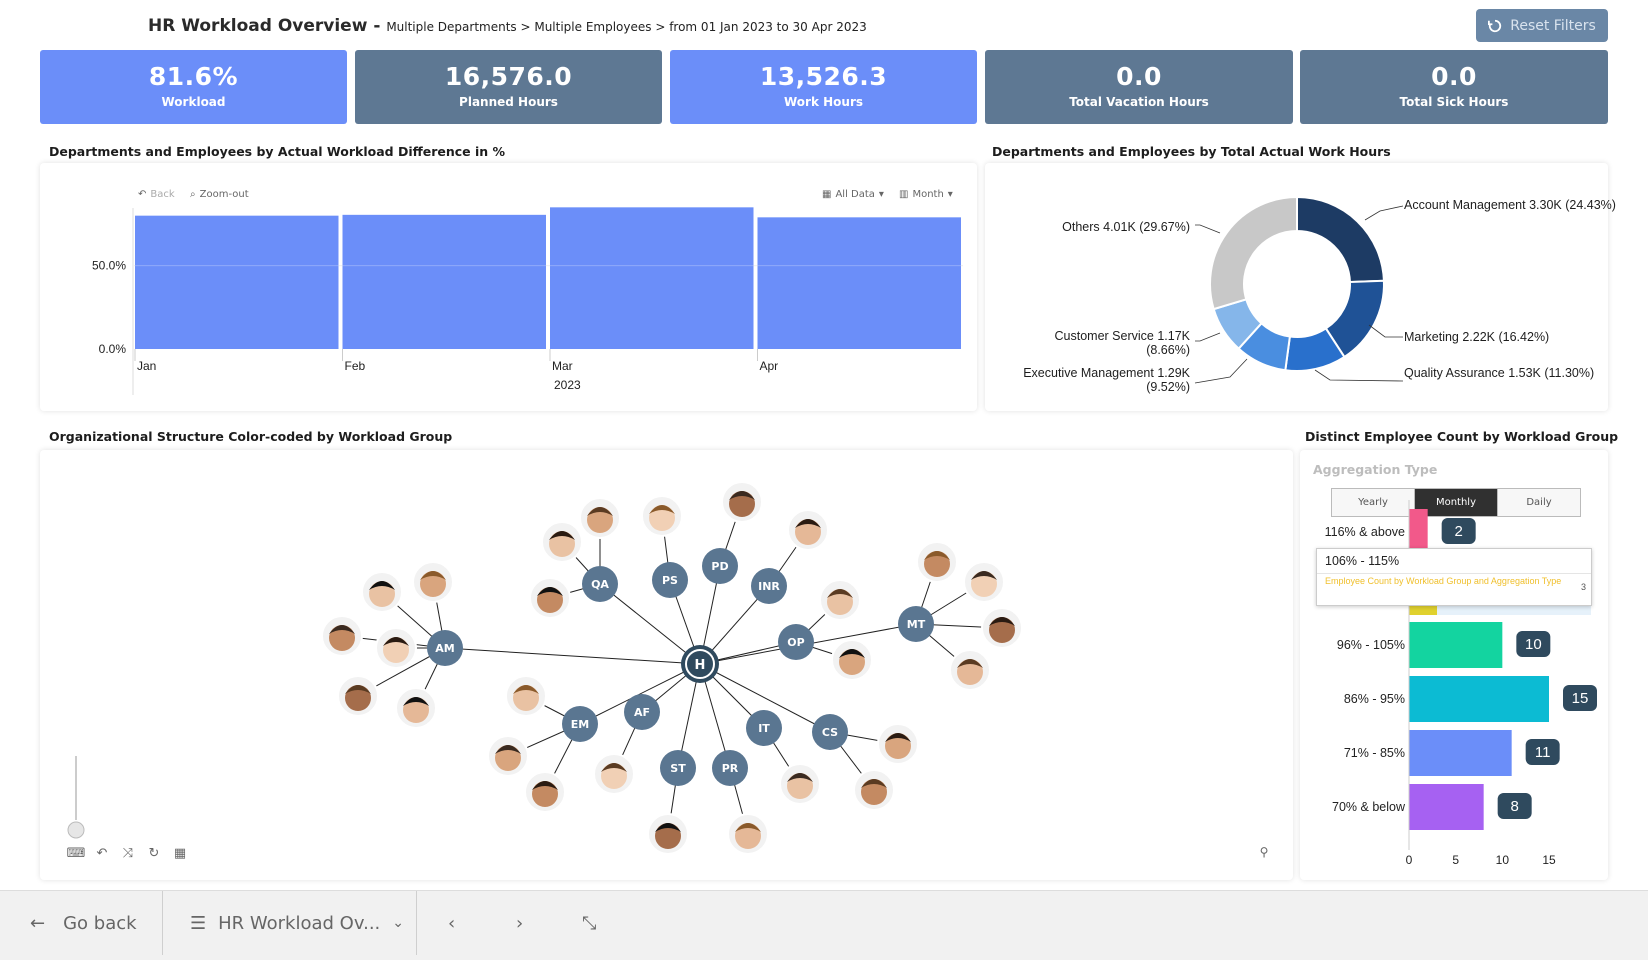 This screenshot has width=1648, height=960. I want to click on department-node-pd: PD, so click(720, 566).